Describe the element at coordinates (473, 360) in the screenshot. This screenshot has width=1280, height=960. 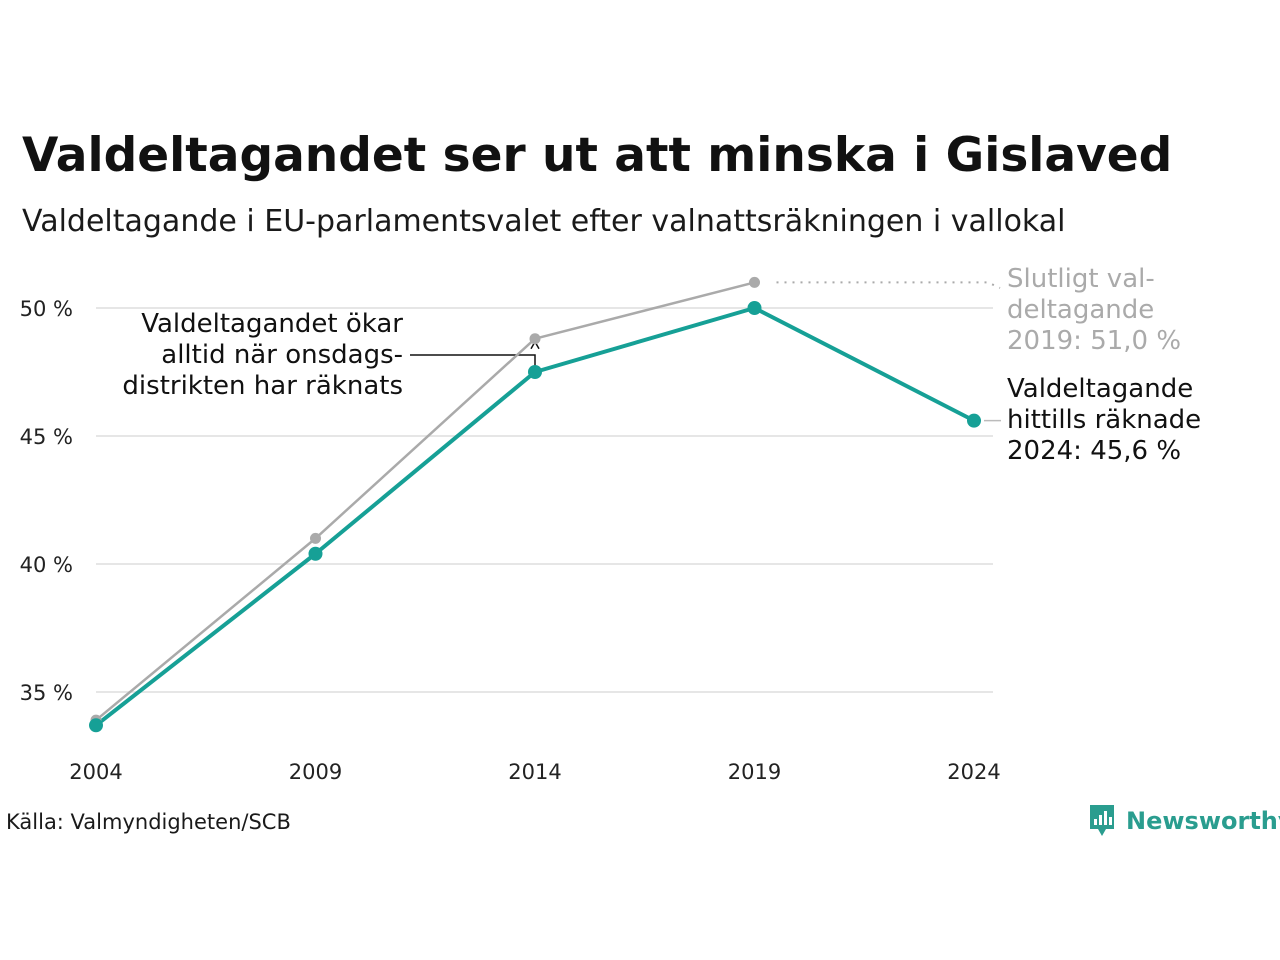
I see `annotation-connector` at that location.